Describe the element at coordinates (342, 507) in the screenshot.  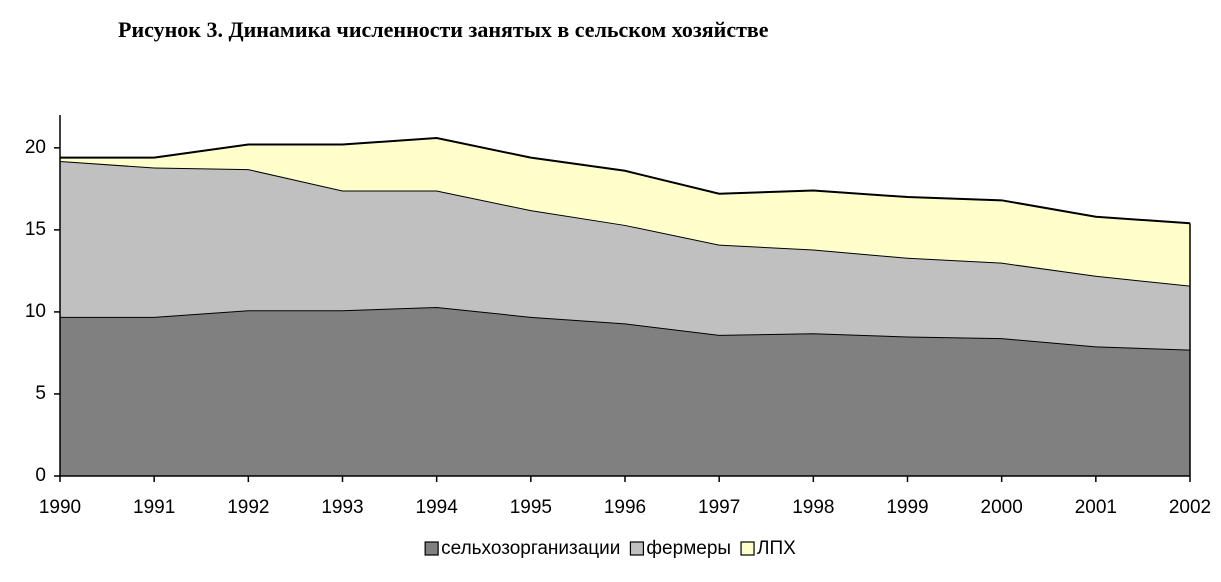
I see `x-tick-label: 1993` at that location.